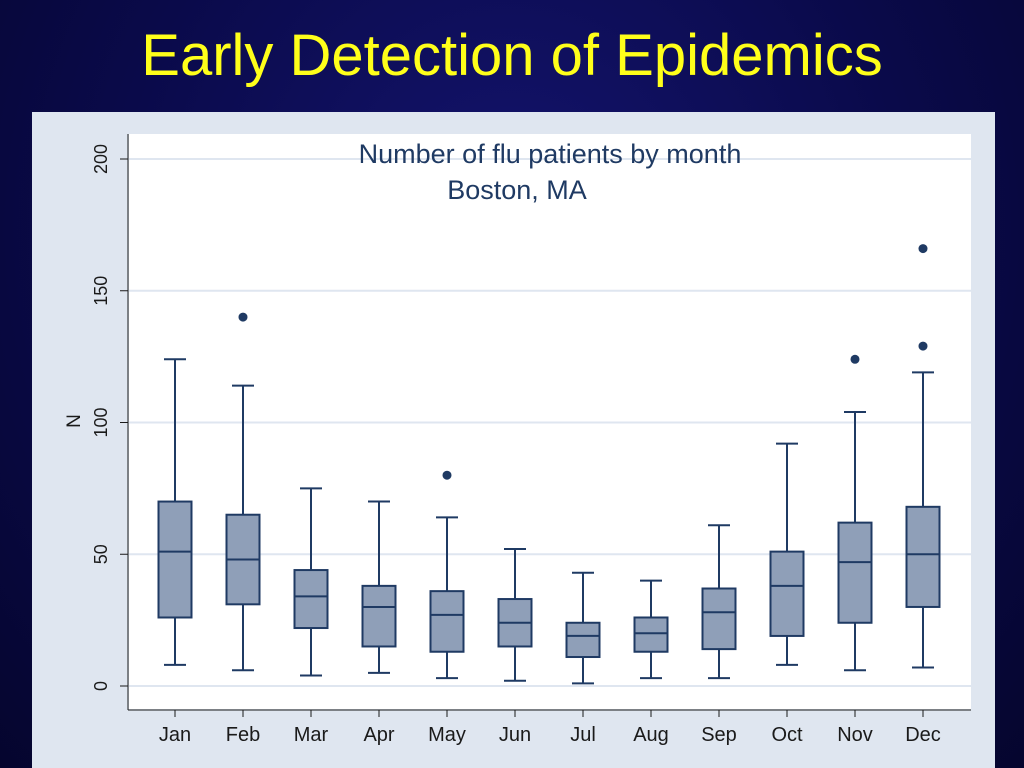 This screenshot has height=768, width=1024. Describe the element at coordinates (923, 456) in the screenshot. I see `box-dec` at that location.